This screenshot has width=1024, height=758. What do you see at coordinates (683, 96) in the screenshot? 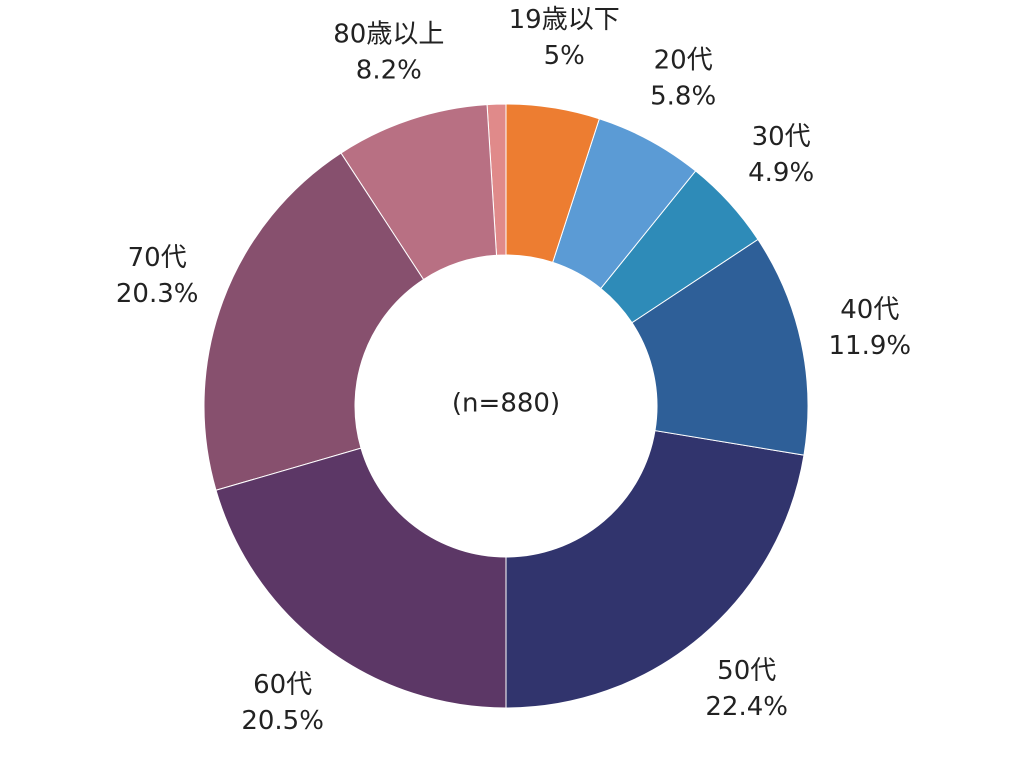
I see `segment-value-label: 5.8%` at bounding box center [683, 96].